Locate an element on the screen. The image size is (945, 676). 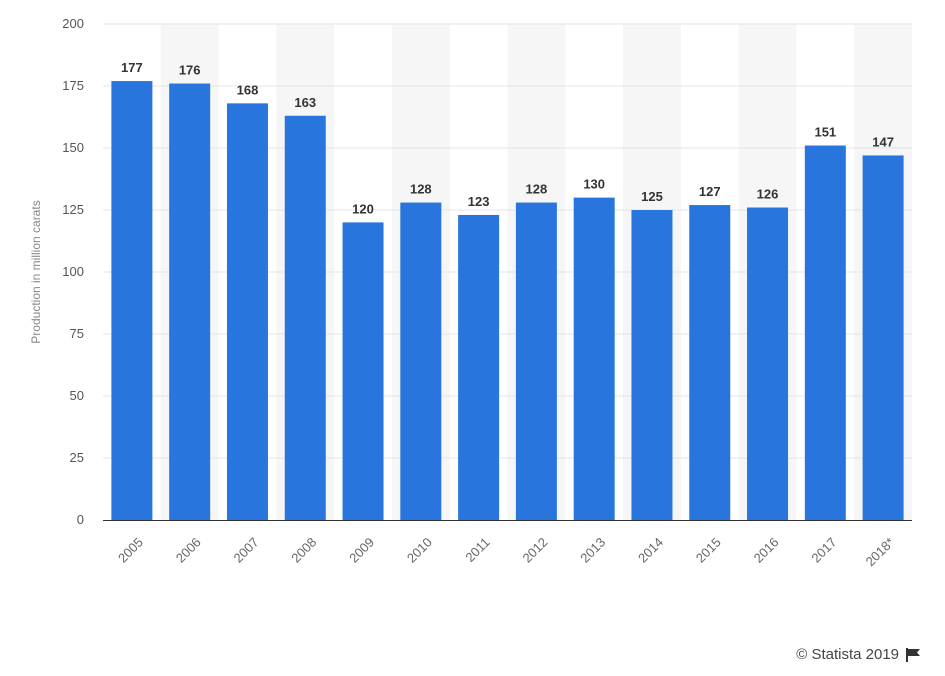
x-tick-label: 2009 is located at coordinates (361, 550).